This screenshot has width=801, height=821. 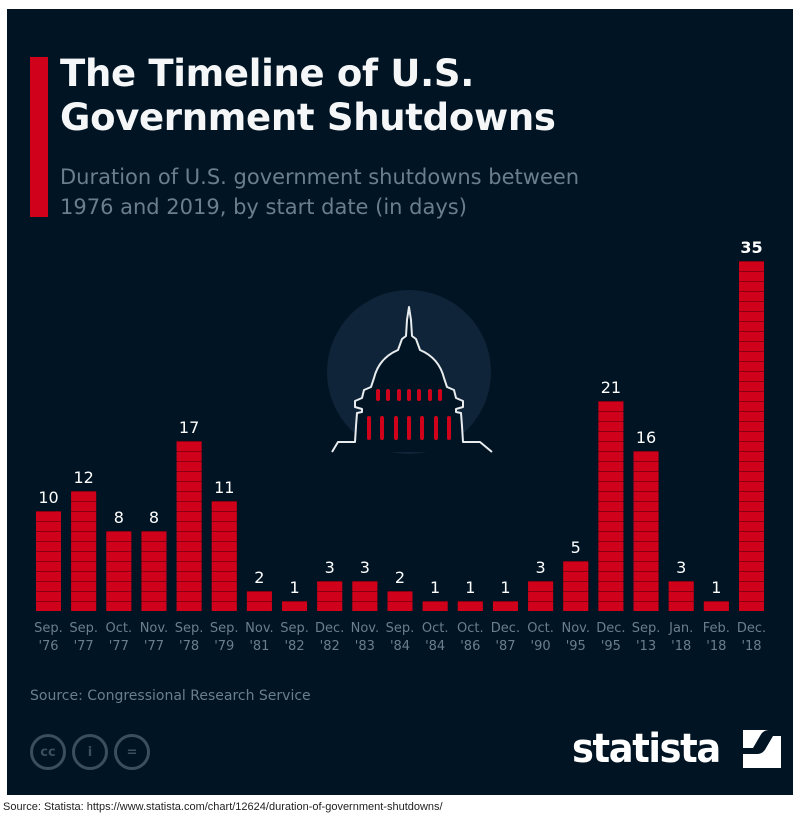 What do you see at coordinates (132, 752) in the screenshot?
I see `no-derivatives-icon: =` at bounding box center [132, 752].